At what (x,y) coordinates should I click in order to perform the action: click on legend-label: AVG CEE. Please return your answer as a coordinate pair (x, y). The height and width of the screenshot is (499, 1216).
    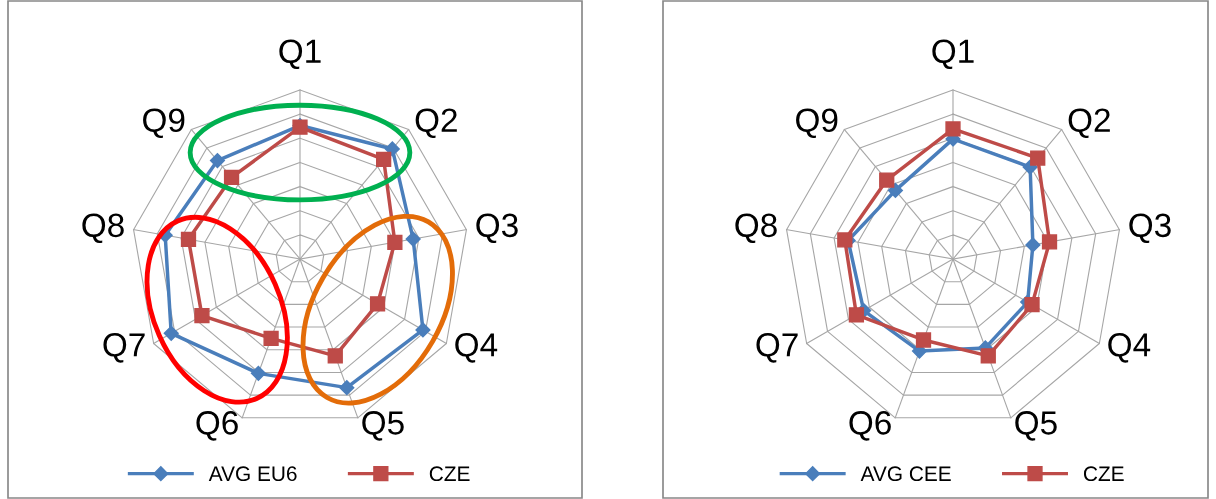
    Looking at the image, I should click on (905, 474).